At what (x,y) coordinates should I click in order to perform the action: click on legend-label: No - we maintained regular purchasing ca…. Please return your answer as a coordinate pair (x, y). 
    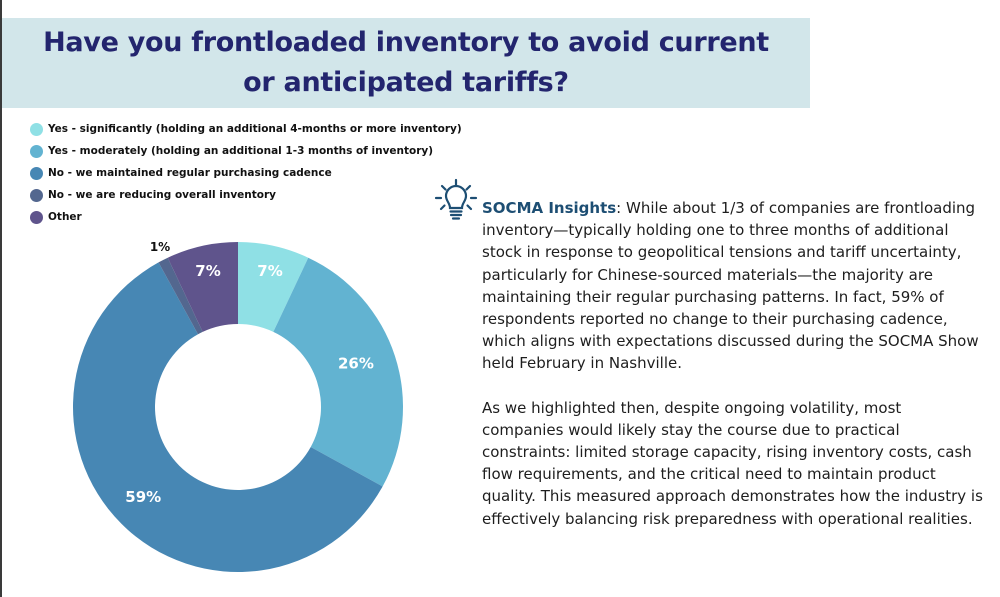
    Looking at the image, I should click on (190, 173).